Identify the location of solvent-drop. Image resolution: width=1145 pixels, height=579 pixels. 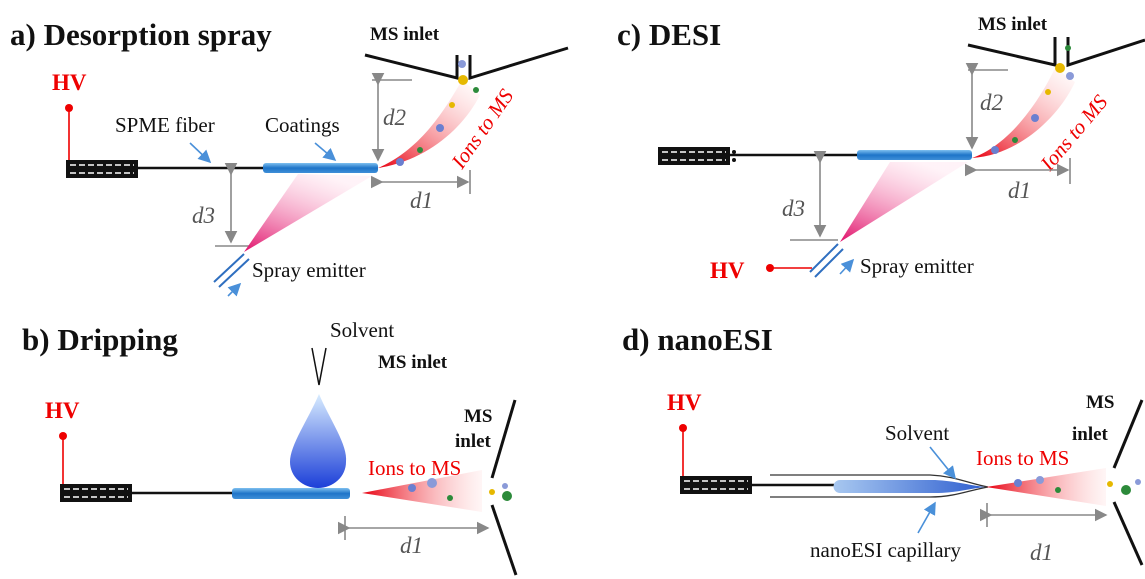
(318, 441).